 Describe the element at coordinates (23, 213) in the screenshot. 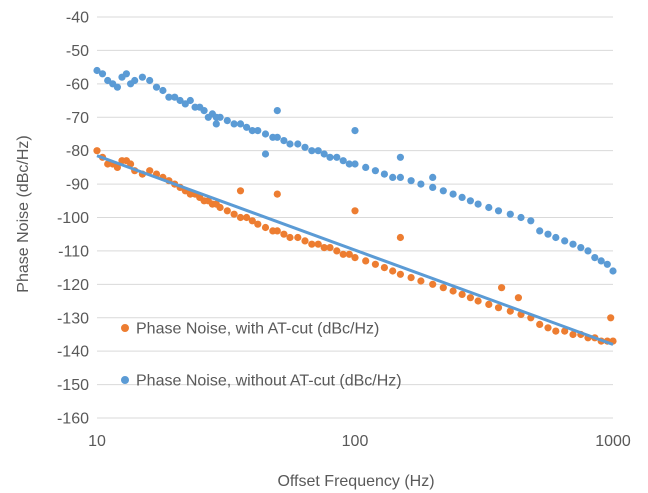

I see `y-axis-title: Phase Noise (dBc/Hz)` at that location.